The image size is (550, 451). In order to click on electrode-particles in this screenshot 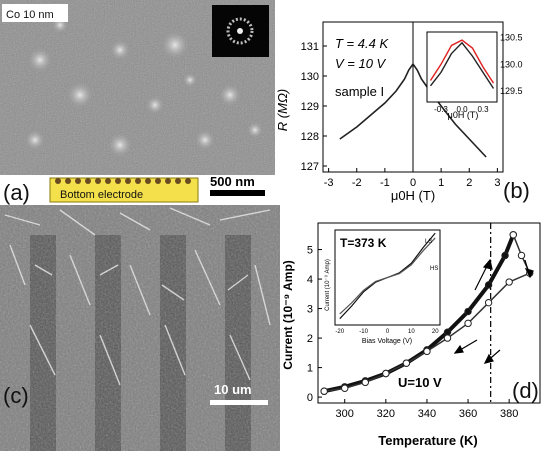, I will do `click(123, 181)`.